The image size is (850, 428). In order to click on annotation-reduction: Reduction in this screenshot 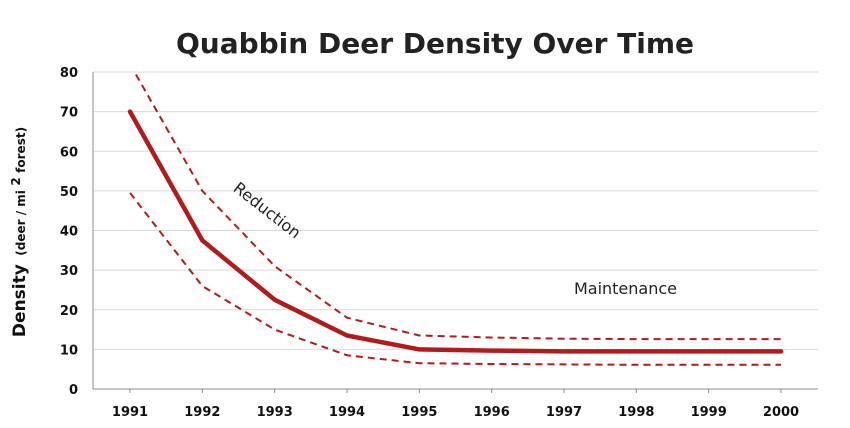, I will do `click(267, 210)`.